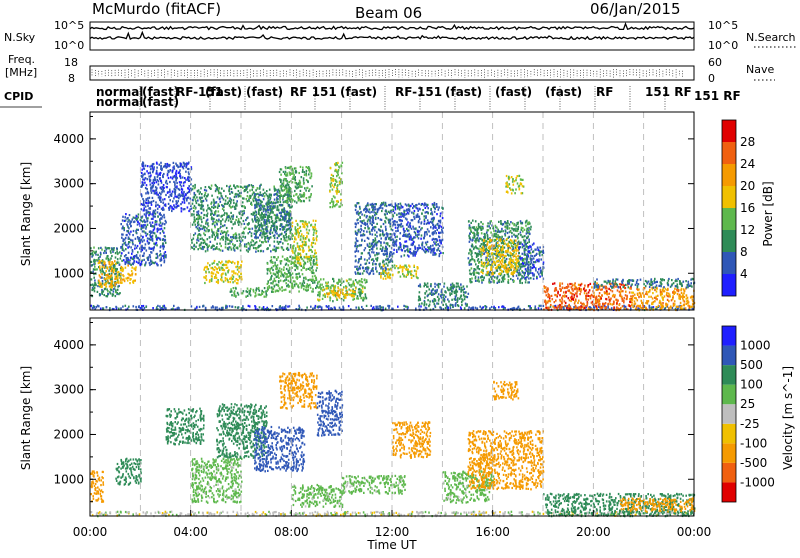 The height and width of the screenshot is (558, 800). Describe the element at coordinates (711, 78) in the screenshot. I see `nave-tick-bottom: 0` at that location.